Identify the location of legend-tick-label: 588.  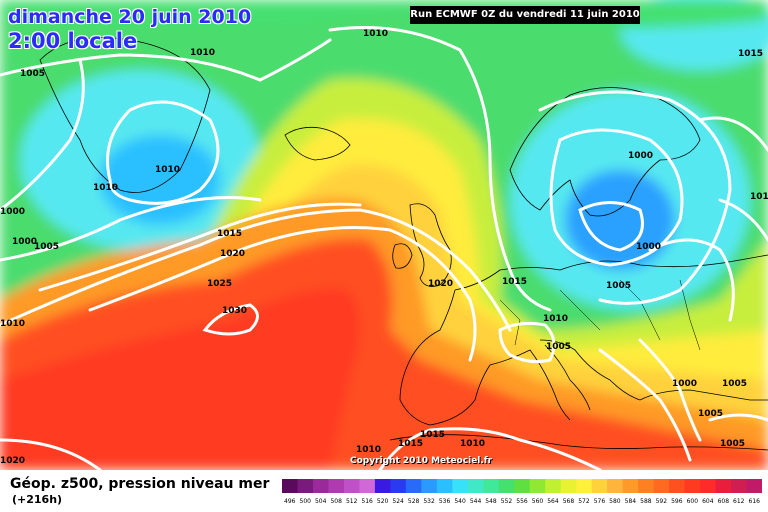
(646, 501).